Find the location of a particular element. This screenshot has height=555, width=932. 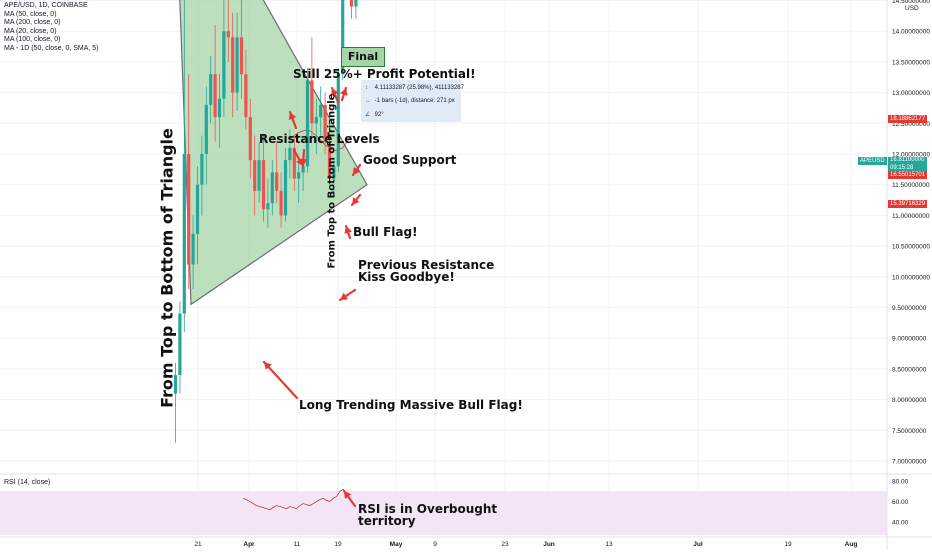

y-tick-label: 10.00000000 is located at coordinates (911, 277).